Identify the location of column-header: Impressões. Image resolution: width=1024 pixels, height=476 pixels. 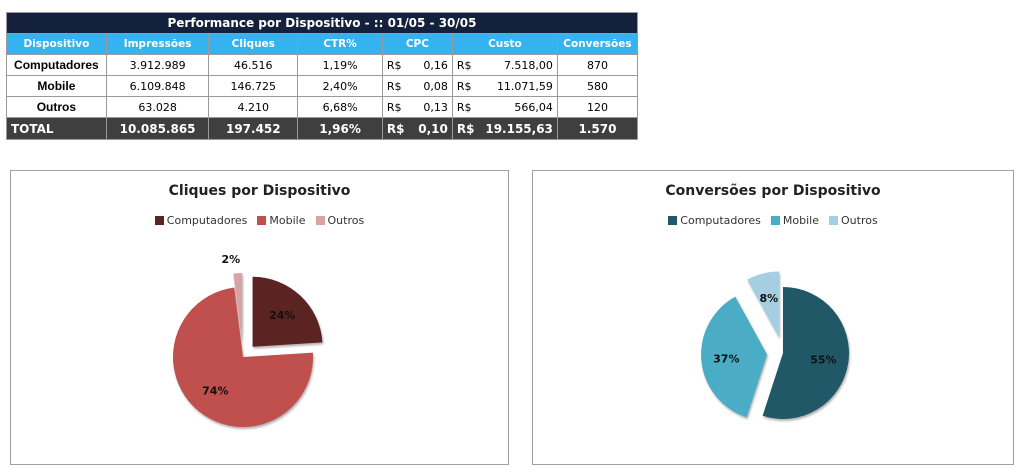
(157, 44).